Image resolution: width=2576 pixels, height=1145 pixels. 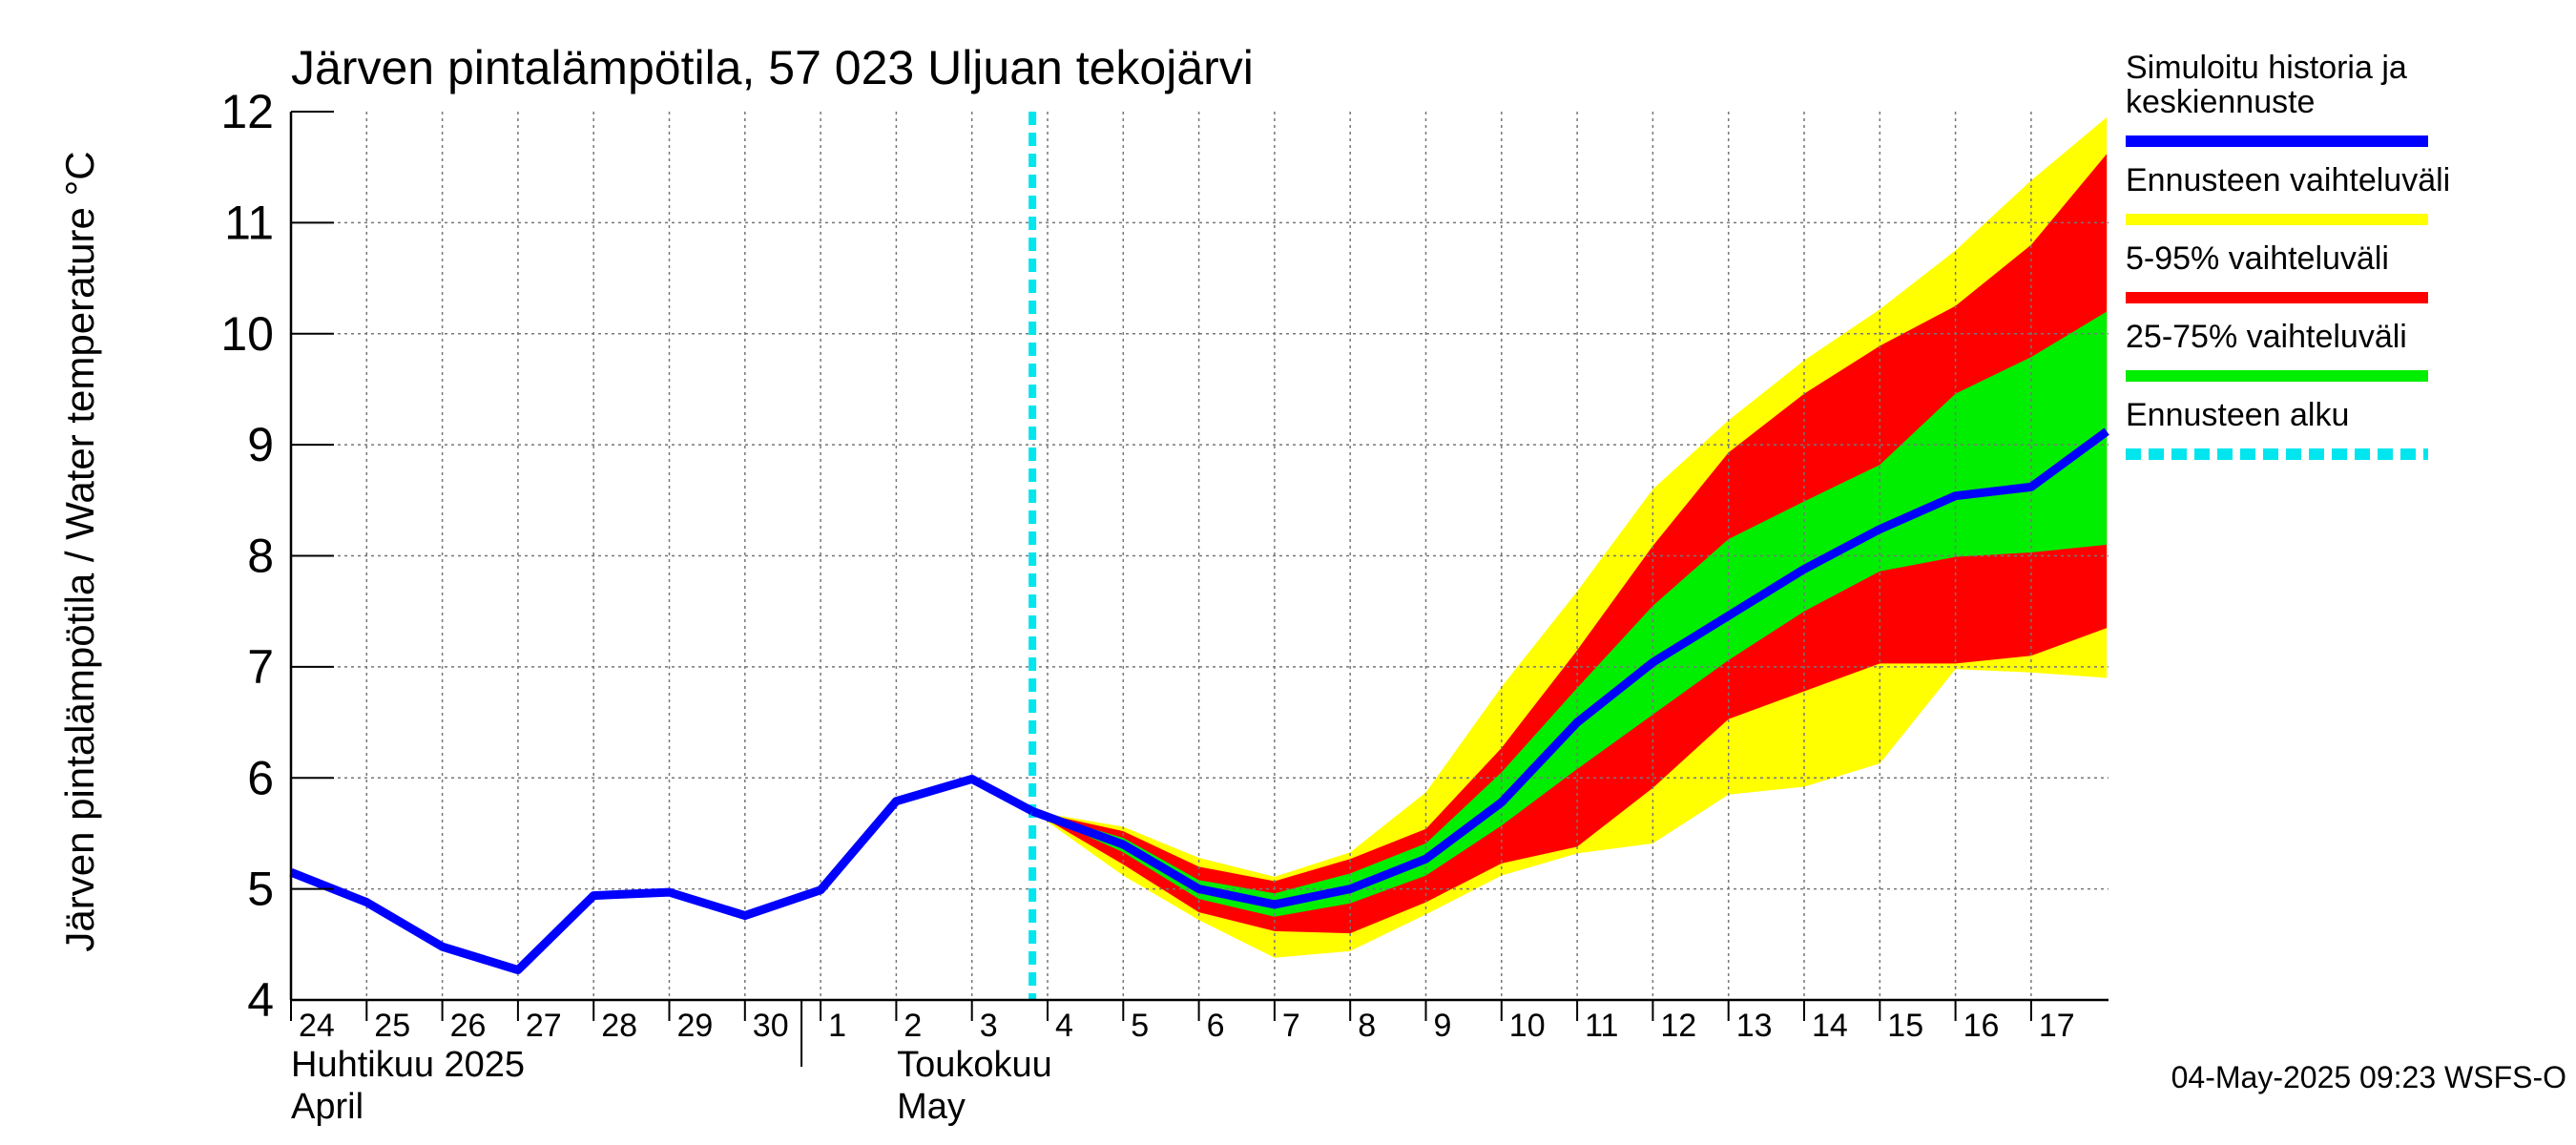 I want to click on y-tick-label: 4, so click(x=260, y=1000).